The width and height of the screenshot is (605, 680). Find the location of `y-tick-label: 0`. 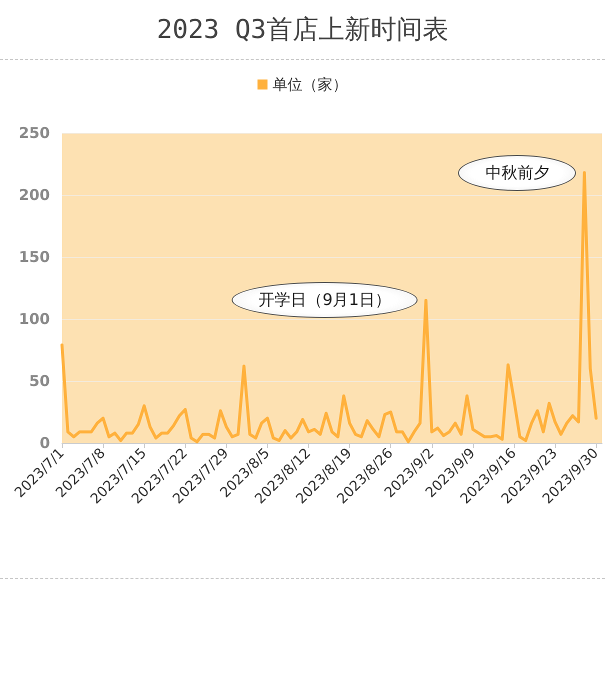

y-tick-label: 0 is located at coordinates (45, 443).